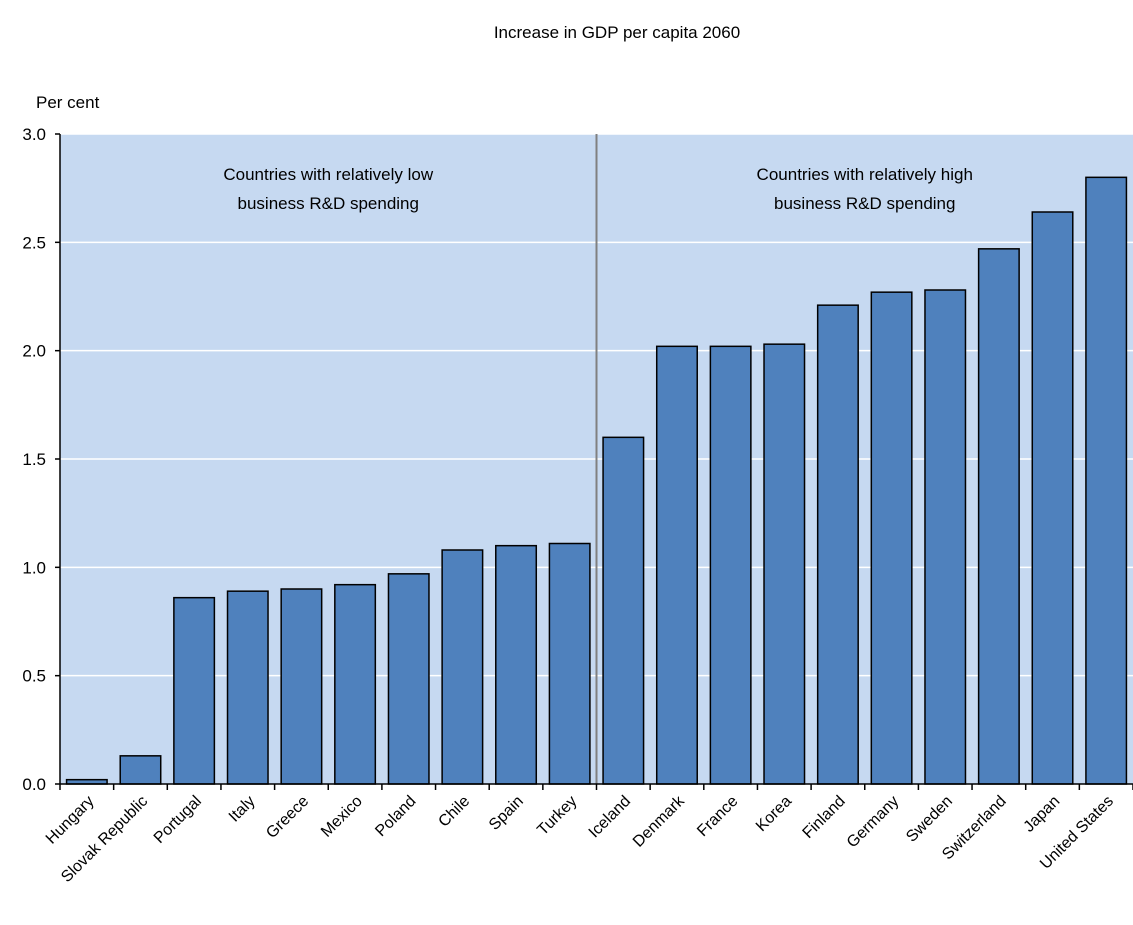 Image resolution: width=1133 pixels, height=925 pixels. What do you see at coordinates (617, 32) in the screenshot?
I see `chart-title: Increase in GDP per capita 2060` at bounding box center [617, 32].